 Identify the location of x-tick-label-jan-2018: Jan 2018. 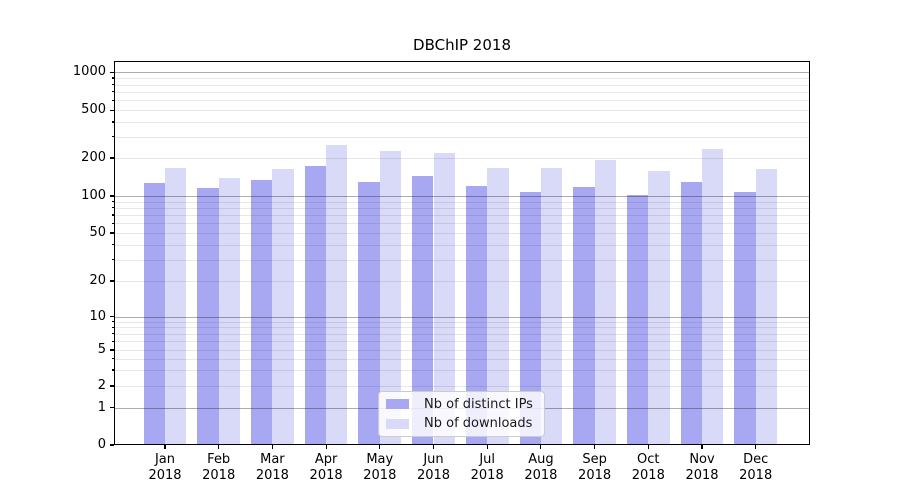
(165, 467).